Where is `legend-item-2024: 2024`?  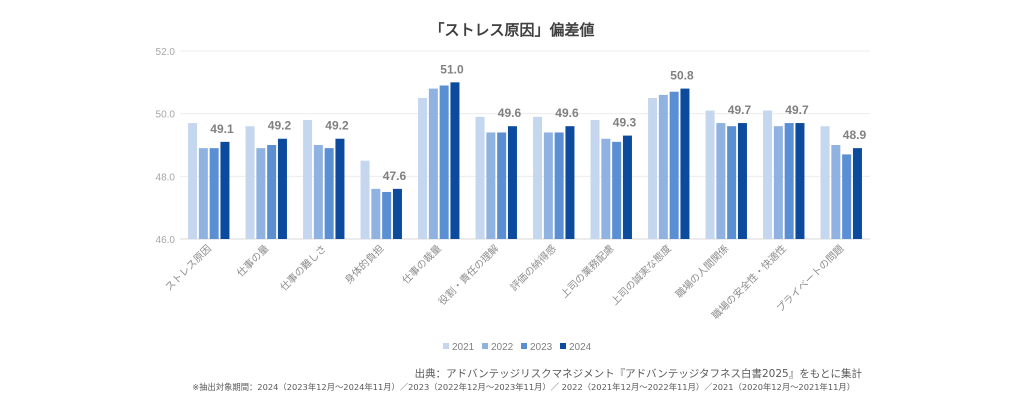 legend-item-2024: 2024 is located at coordinates (576, 347).